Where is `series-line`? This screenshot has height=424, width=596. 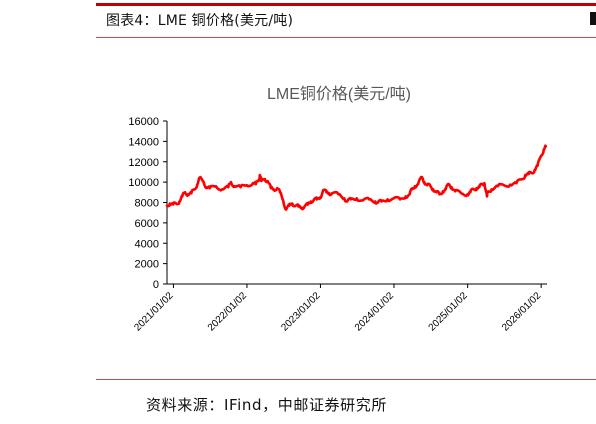 series-line is located at coordinates (356, 177).